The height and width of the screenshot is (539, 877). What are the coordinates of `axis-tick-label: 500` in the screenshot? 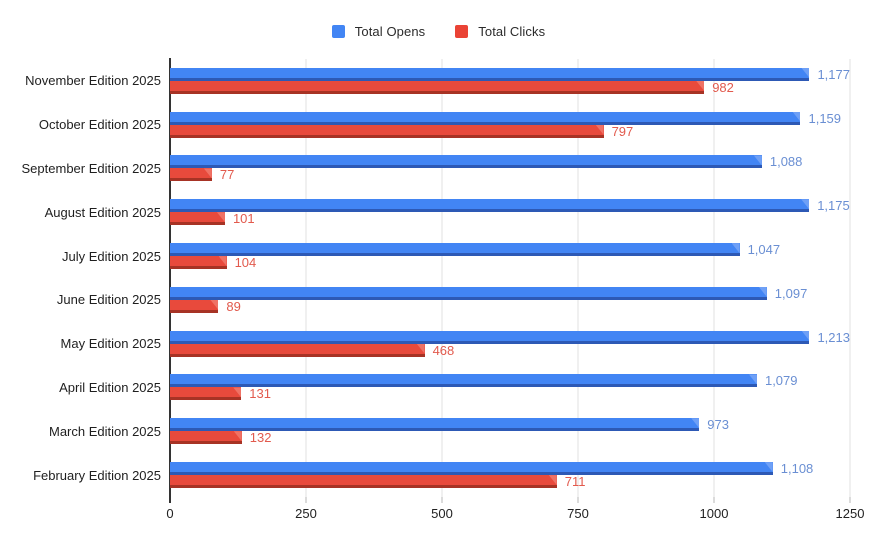 It's located at (442, 513).